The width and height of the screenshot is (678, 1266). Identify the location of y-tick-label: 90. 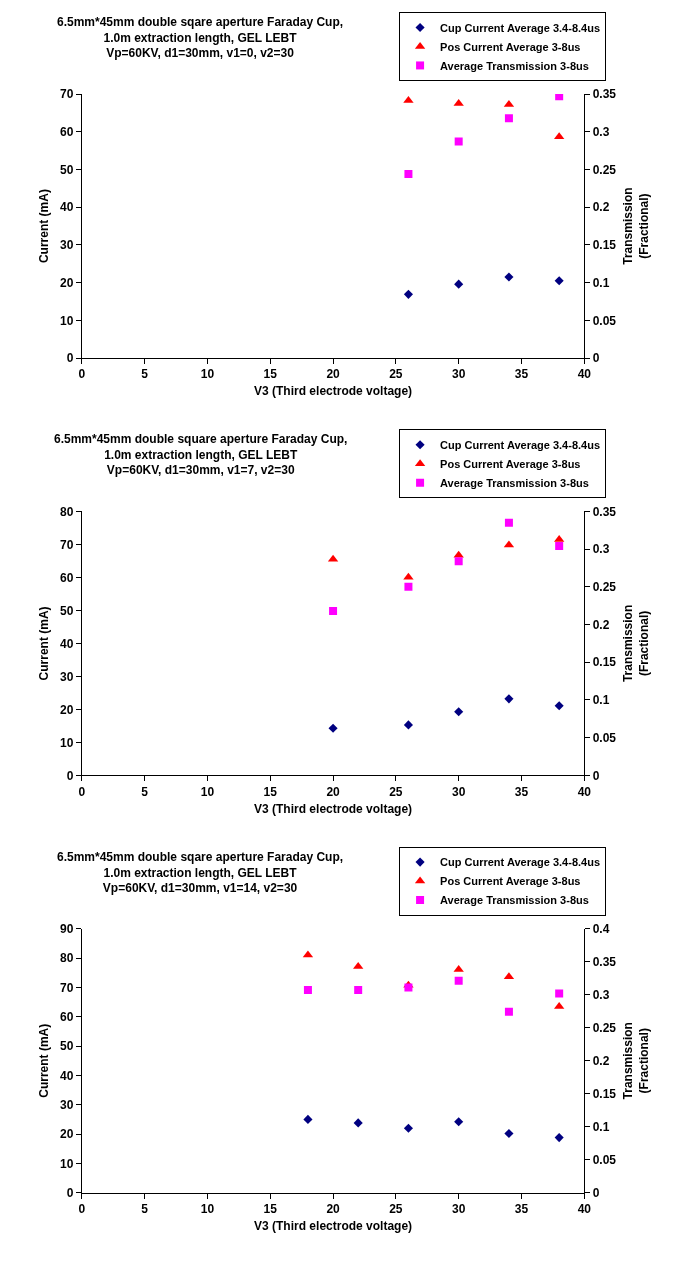
(67, 928).